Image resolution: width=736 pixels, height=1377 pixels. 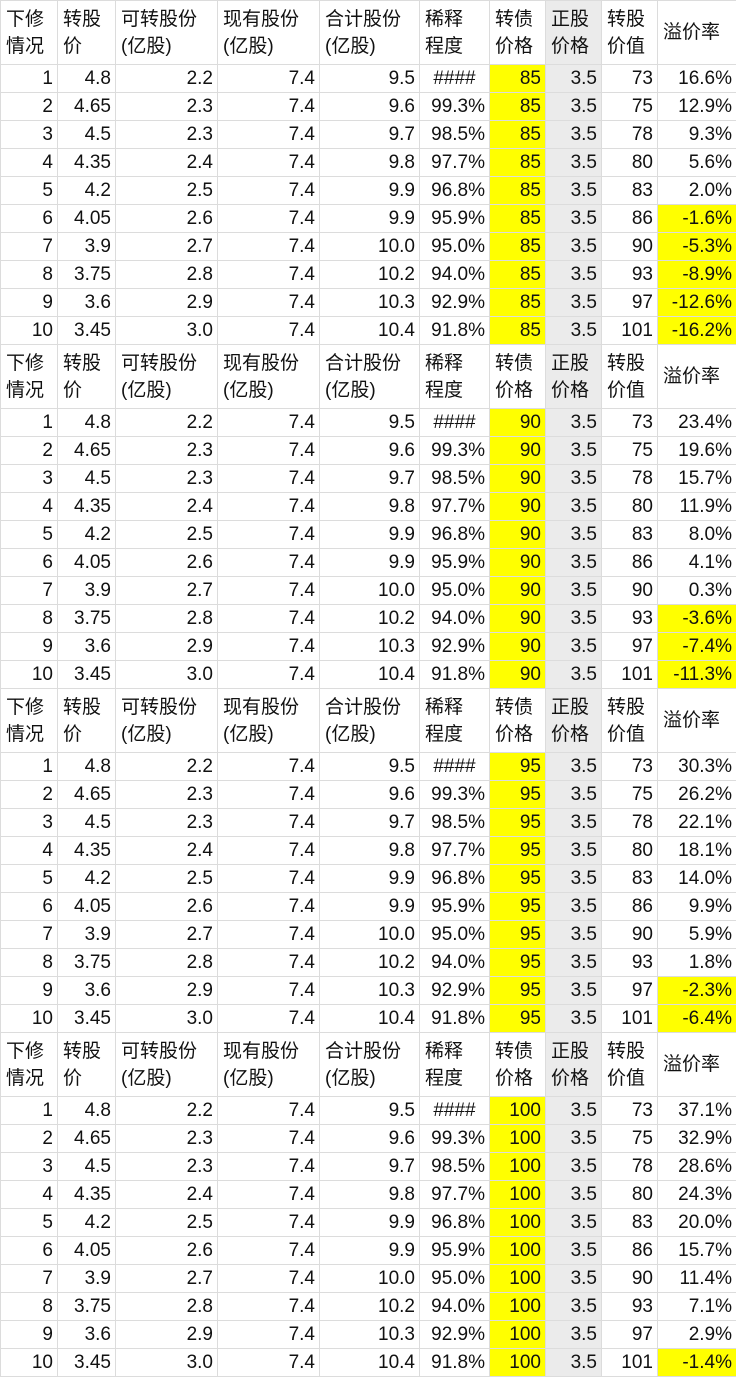 What do you see at coordinates (167, 507) in the screenshot?
I see `cell-convertible-shares: 2.4` at bounding box center [167, 507].